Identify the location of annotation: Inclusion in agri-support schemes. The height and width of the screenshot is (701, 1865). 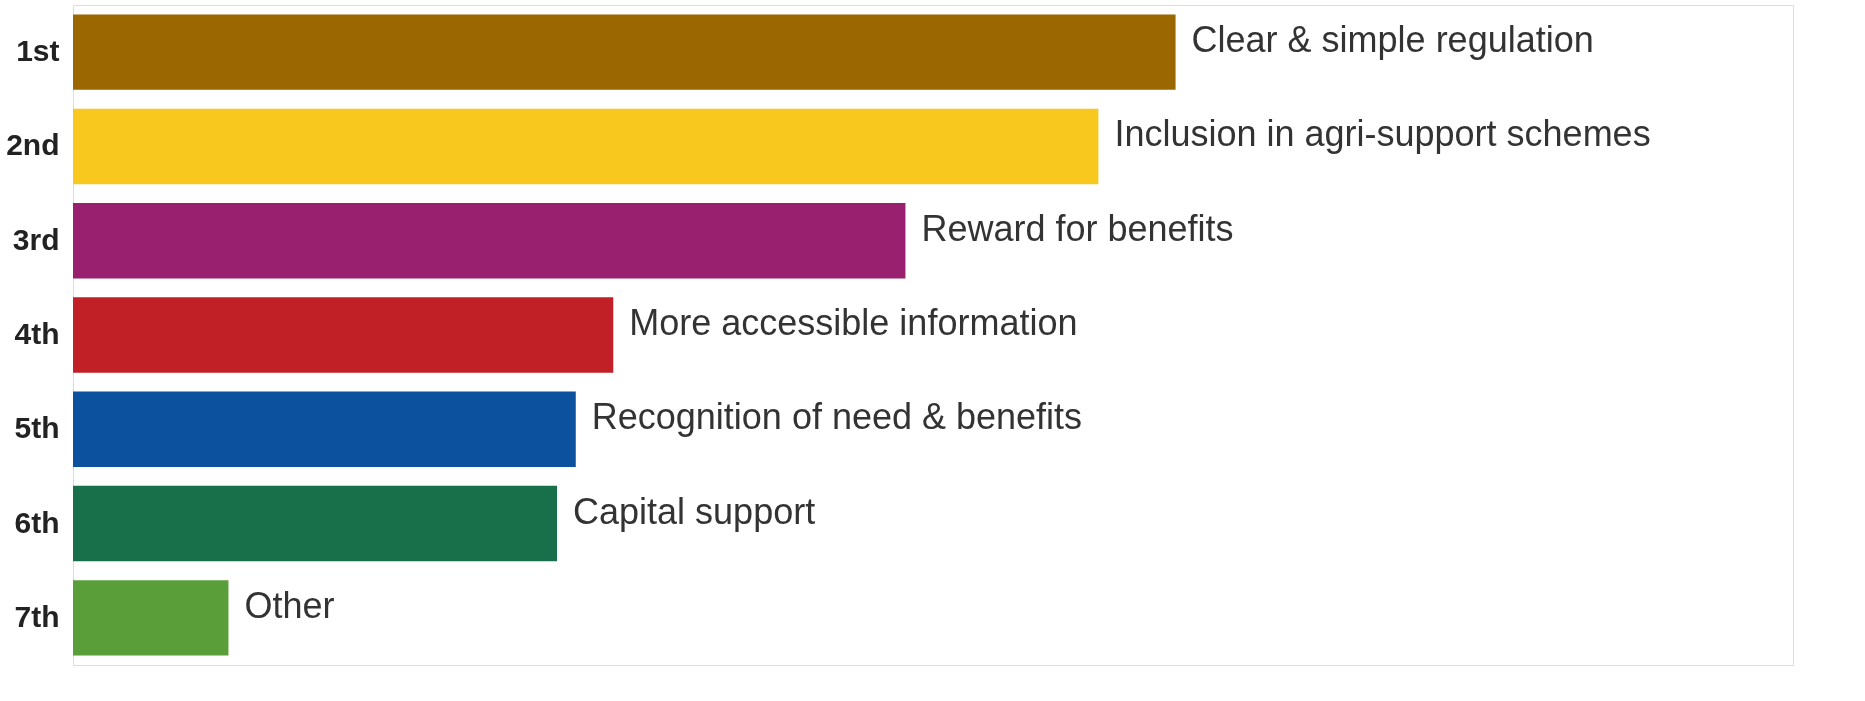
(1382, 134).